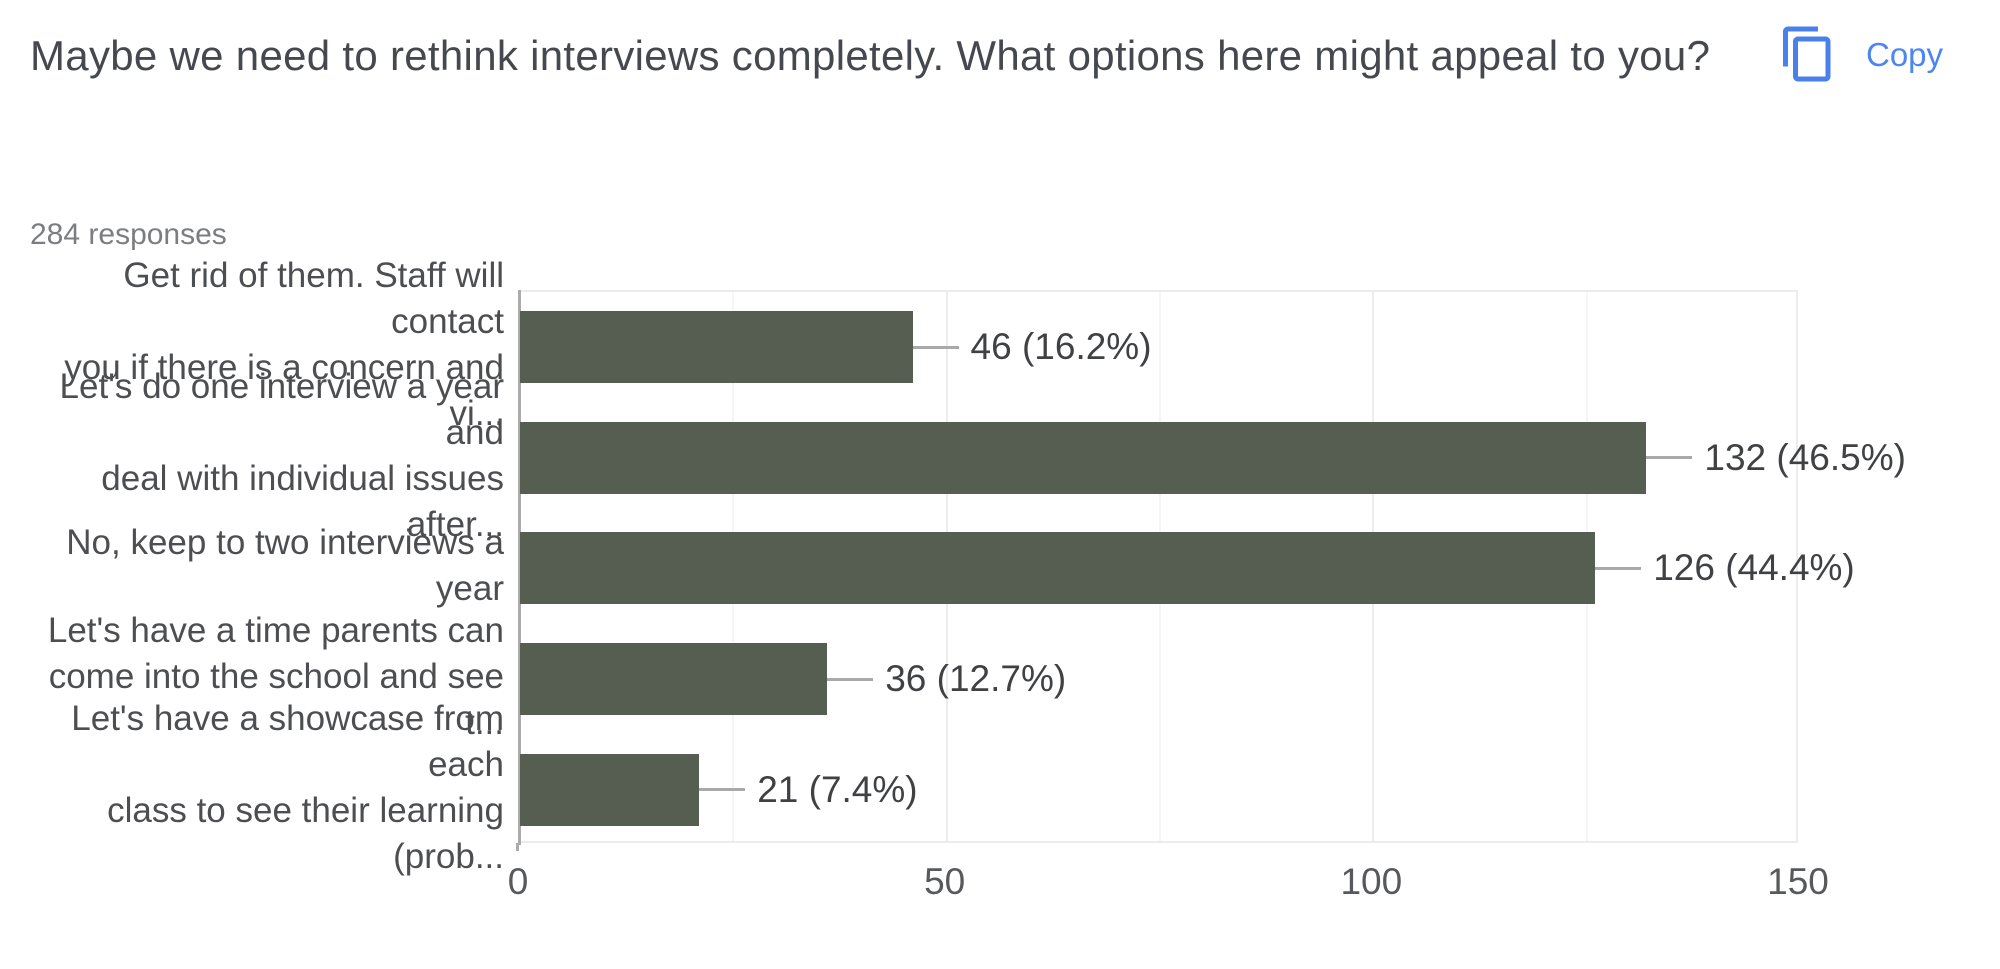 The width and height of the screenshot is (2000, 969). What do you see at coordinates (1061, 347) in the screenshot?
I see `bar-value-label: 46 (16.2%)` at bounding box center [1061, 347].